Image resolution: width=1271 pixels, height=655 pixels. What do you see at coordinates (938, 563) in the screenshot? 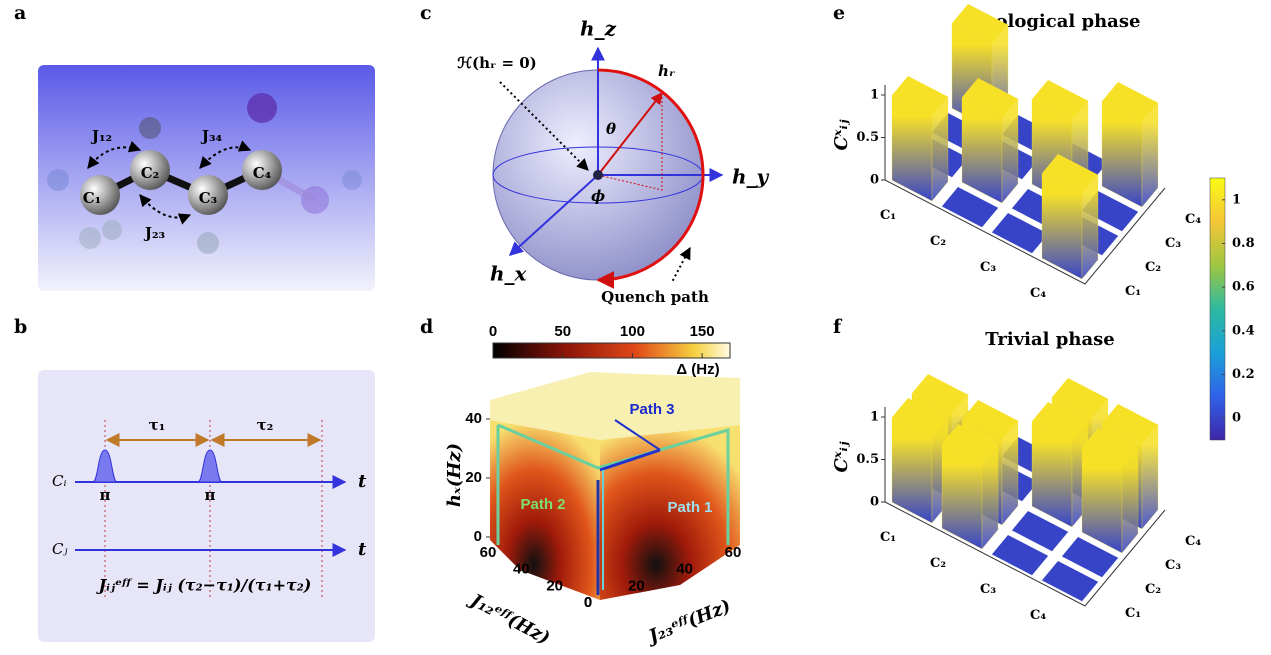
I see `row-label: C₂` at bounding box center [938, 563].